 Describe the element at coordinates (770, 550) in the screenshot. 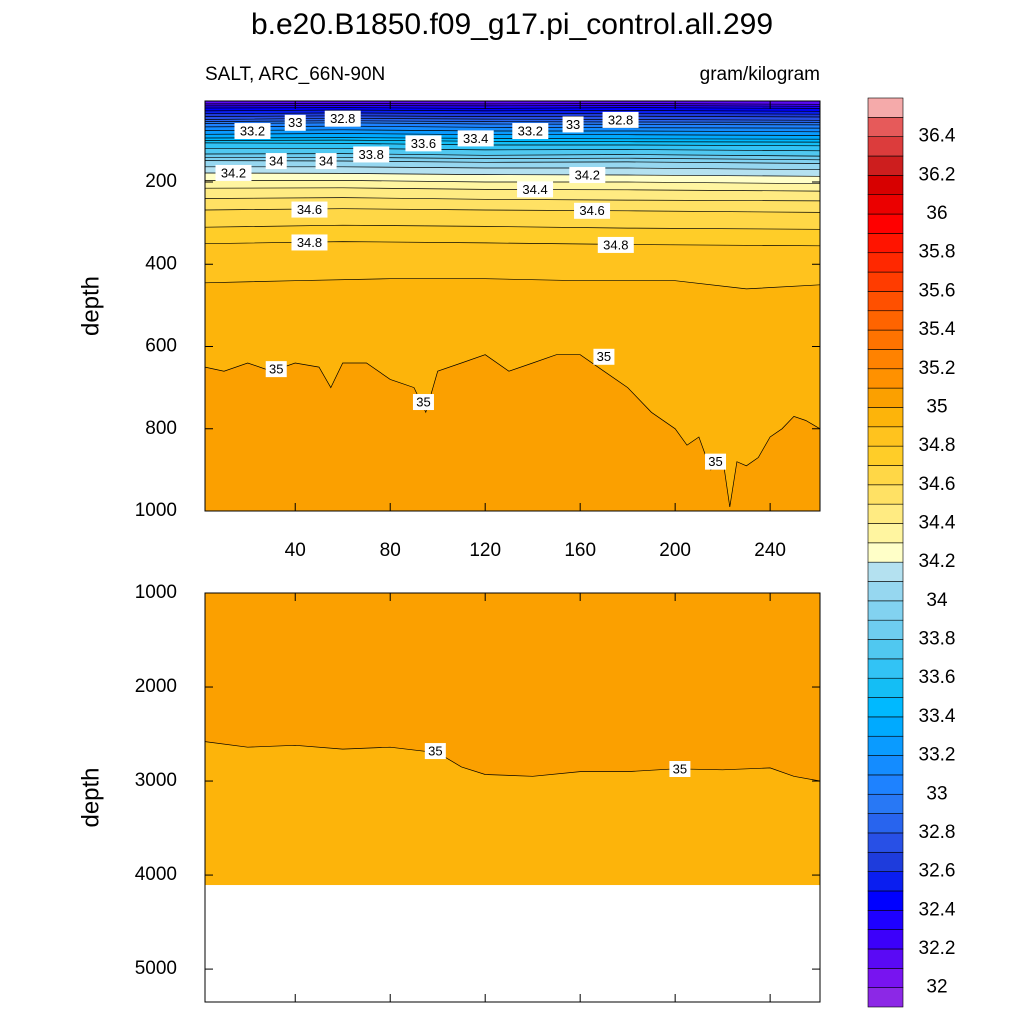

I see `x-tick-label: 240` at that location.